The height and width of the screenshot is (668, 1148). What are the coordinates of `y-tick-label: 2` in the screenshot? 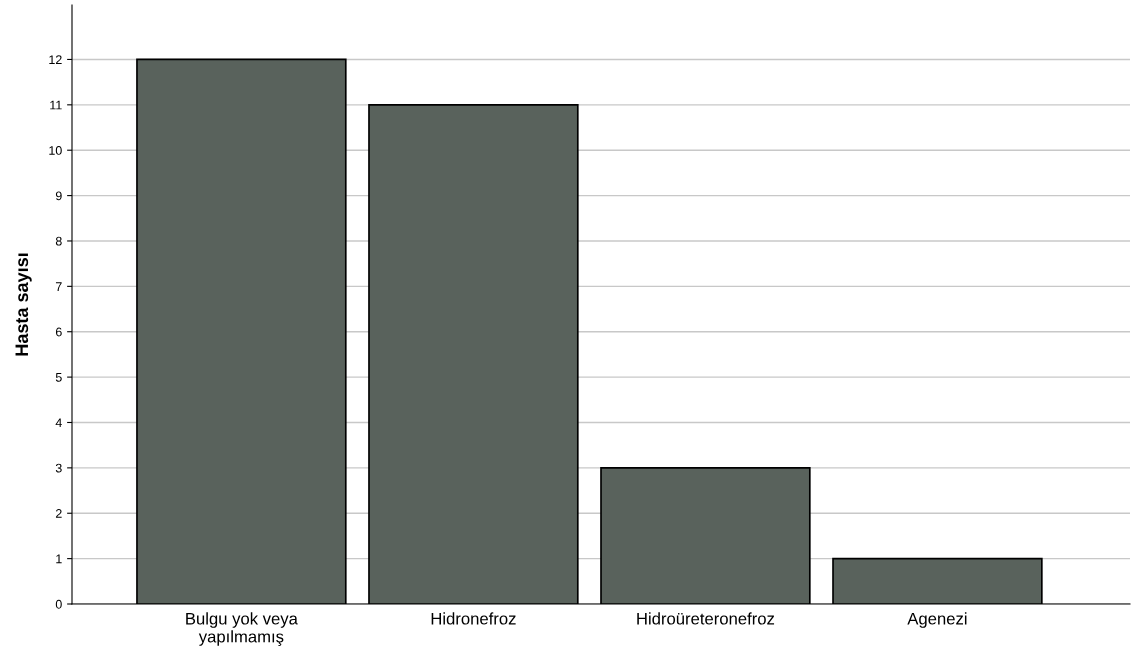 It's located at (58, 513).